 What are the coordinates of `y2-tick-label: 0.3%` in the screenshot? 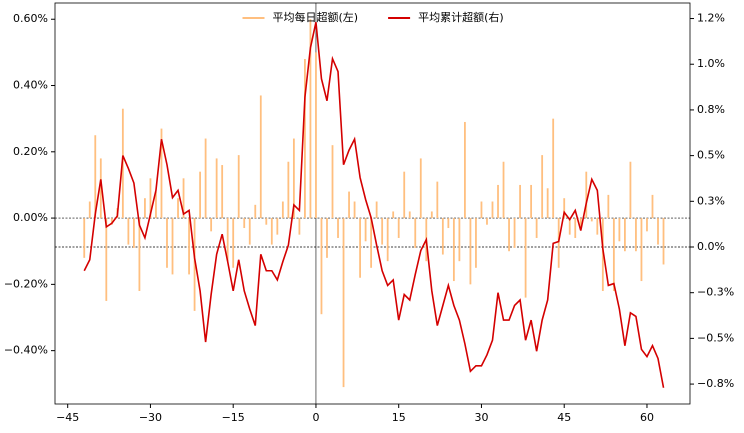 It's located at (711, 200).